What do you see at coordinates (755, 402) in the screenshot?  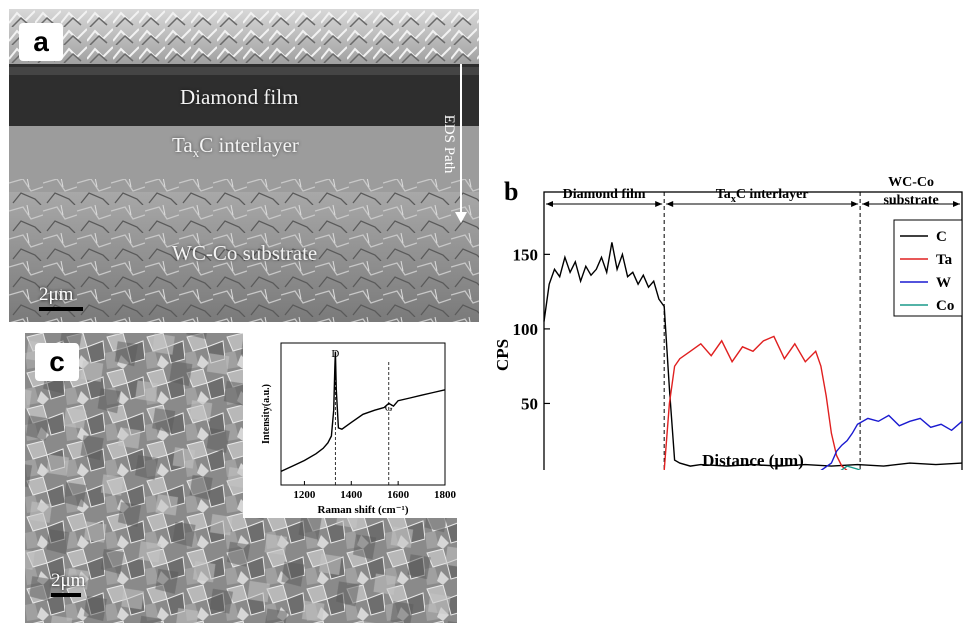 I see `series-line-ta` at bounding box center [755, 402].